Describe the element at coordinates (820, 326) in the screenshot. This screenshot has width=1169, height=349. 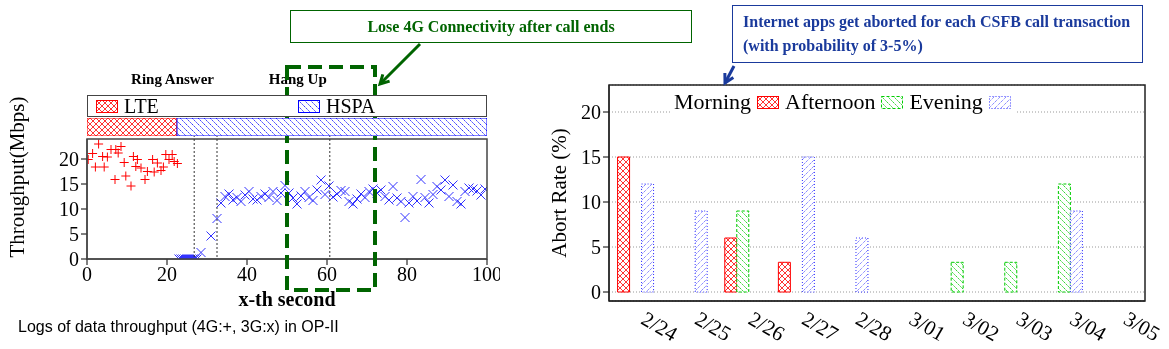
I see `x-tick-label: 2/27` at that location.